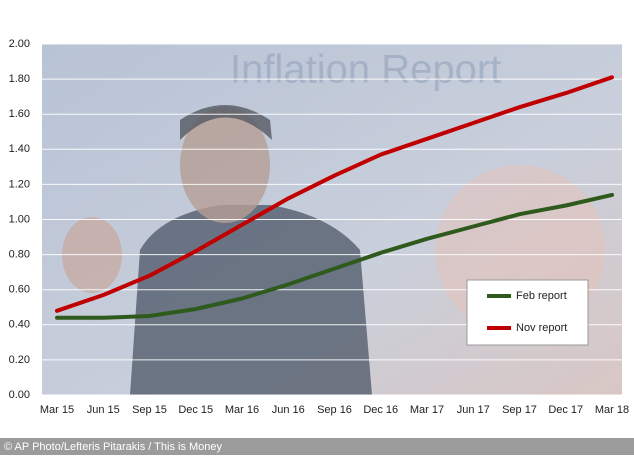 This screenshot has height=460, width=634. I want to click on x-tick-label: Mar 15, so click(57, 410).